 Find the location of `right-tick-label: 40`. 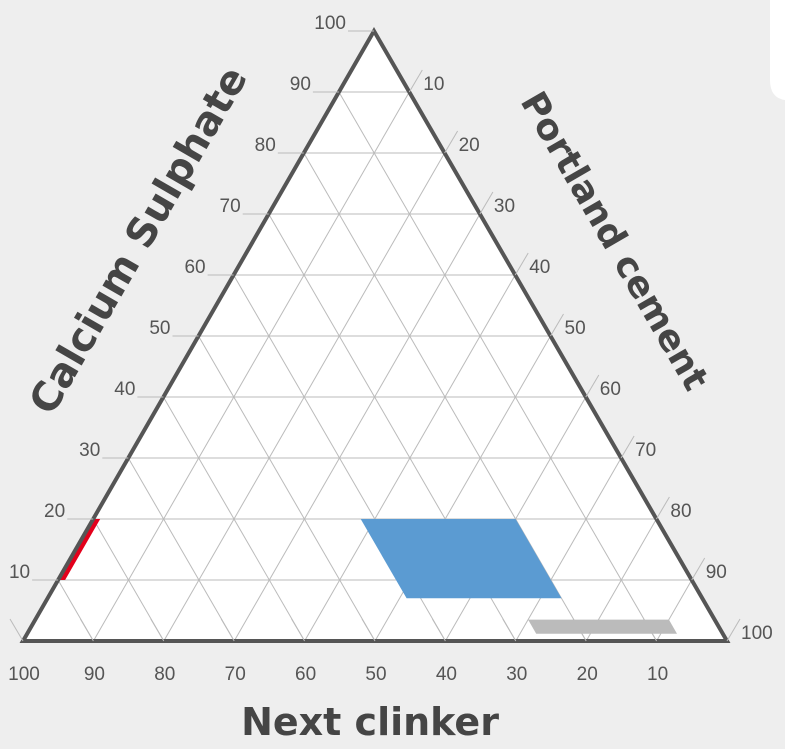

right-tick-label: 40 is located at coordinates (539, 267).